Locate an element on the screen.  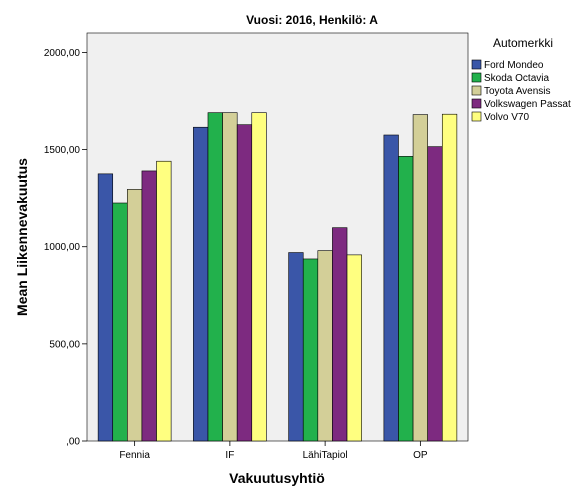
bar-volkswagen-passat-op is located at coordinates (435, 294).